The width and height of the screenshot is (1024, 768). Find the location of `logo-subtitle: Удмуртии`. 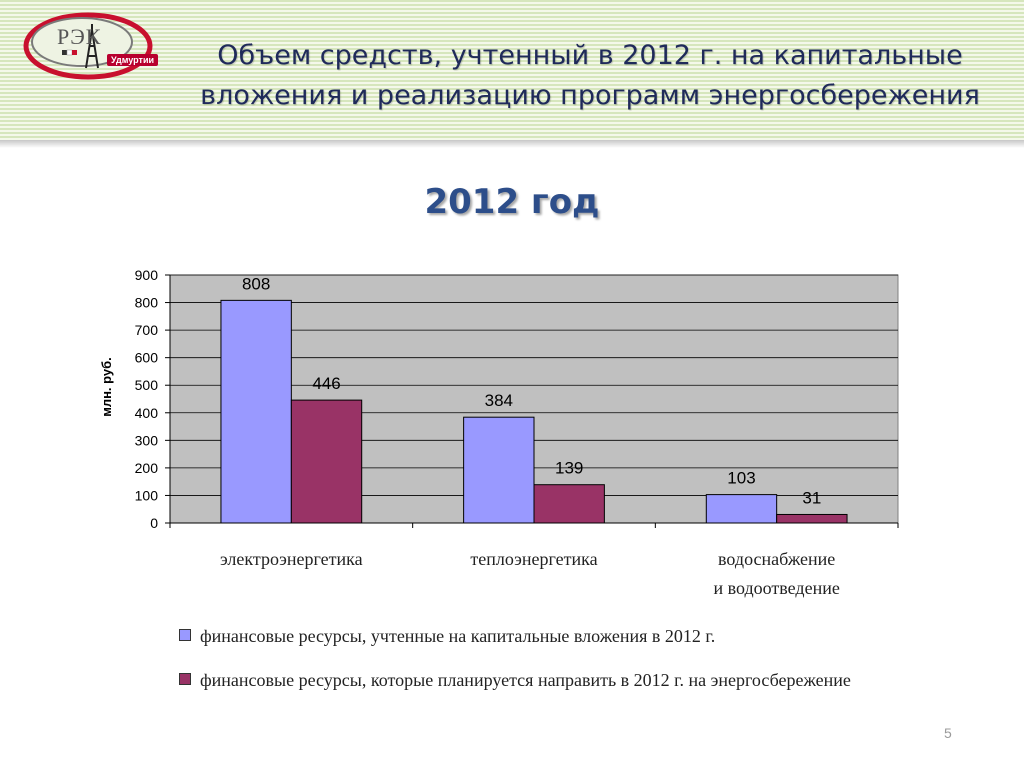

logo-subtitle: Удмуртии is located at coordinates (133, 60).